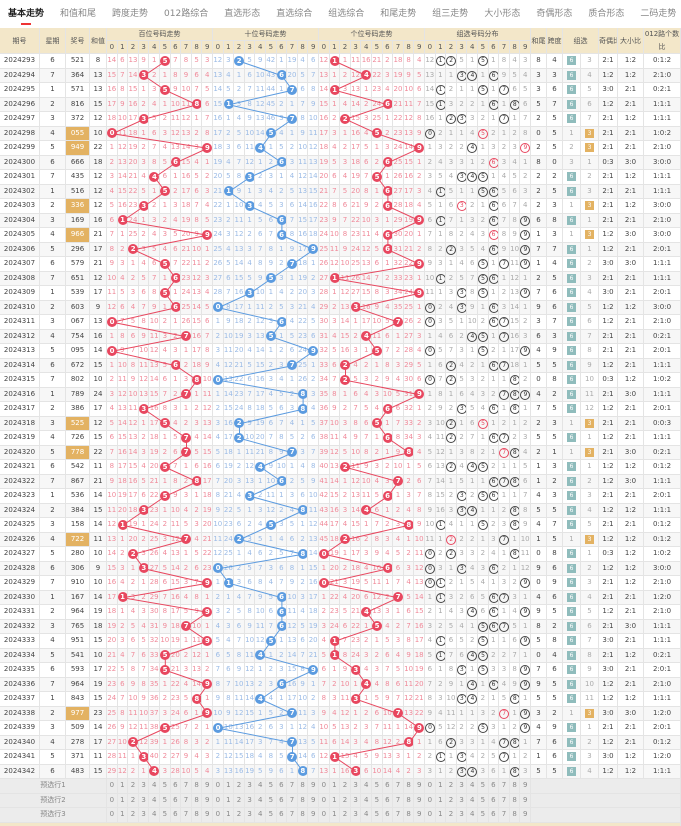 The image size is (681, 826). Describe the element at coordinates (502, 14) in the screenshot. I see `tab-9: 大小形态` at that location.